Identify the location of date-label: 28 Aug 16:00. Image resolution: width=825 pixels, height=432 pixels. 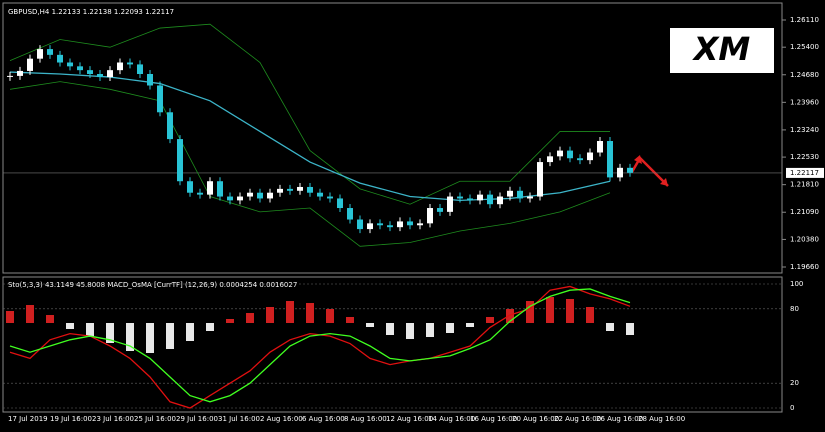
(661, 419).